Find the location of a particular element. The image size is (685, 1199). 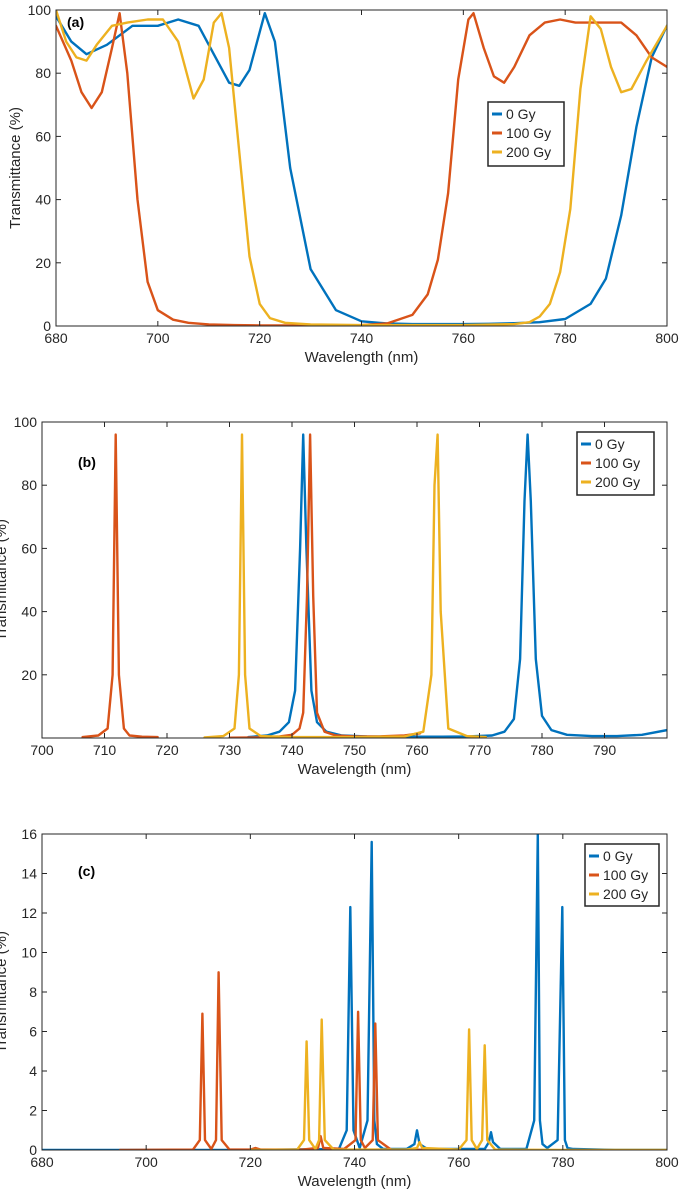

x-tick-label: 790 is located at coordinates (605, 750).